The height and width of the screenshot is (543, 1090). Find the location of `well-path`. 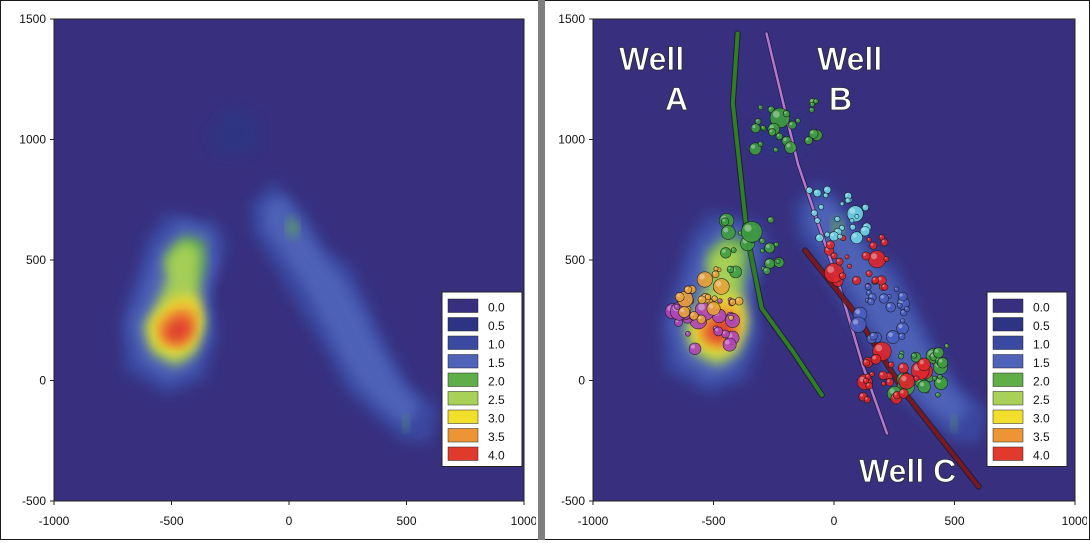

well-path is located at coordinates (777, 214).